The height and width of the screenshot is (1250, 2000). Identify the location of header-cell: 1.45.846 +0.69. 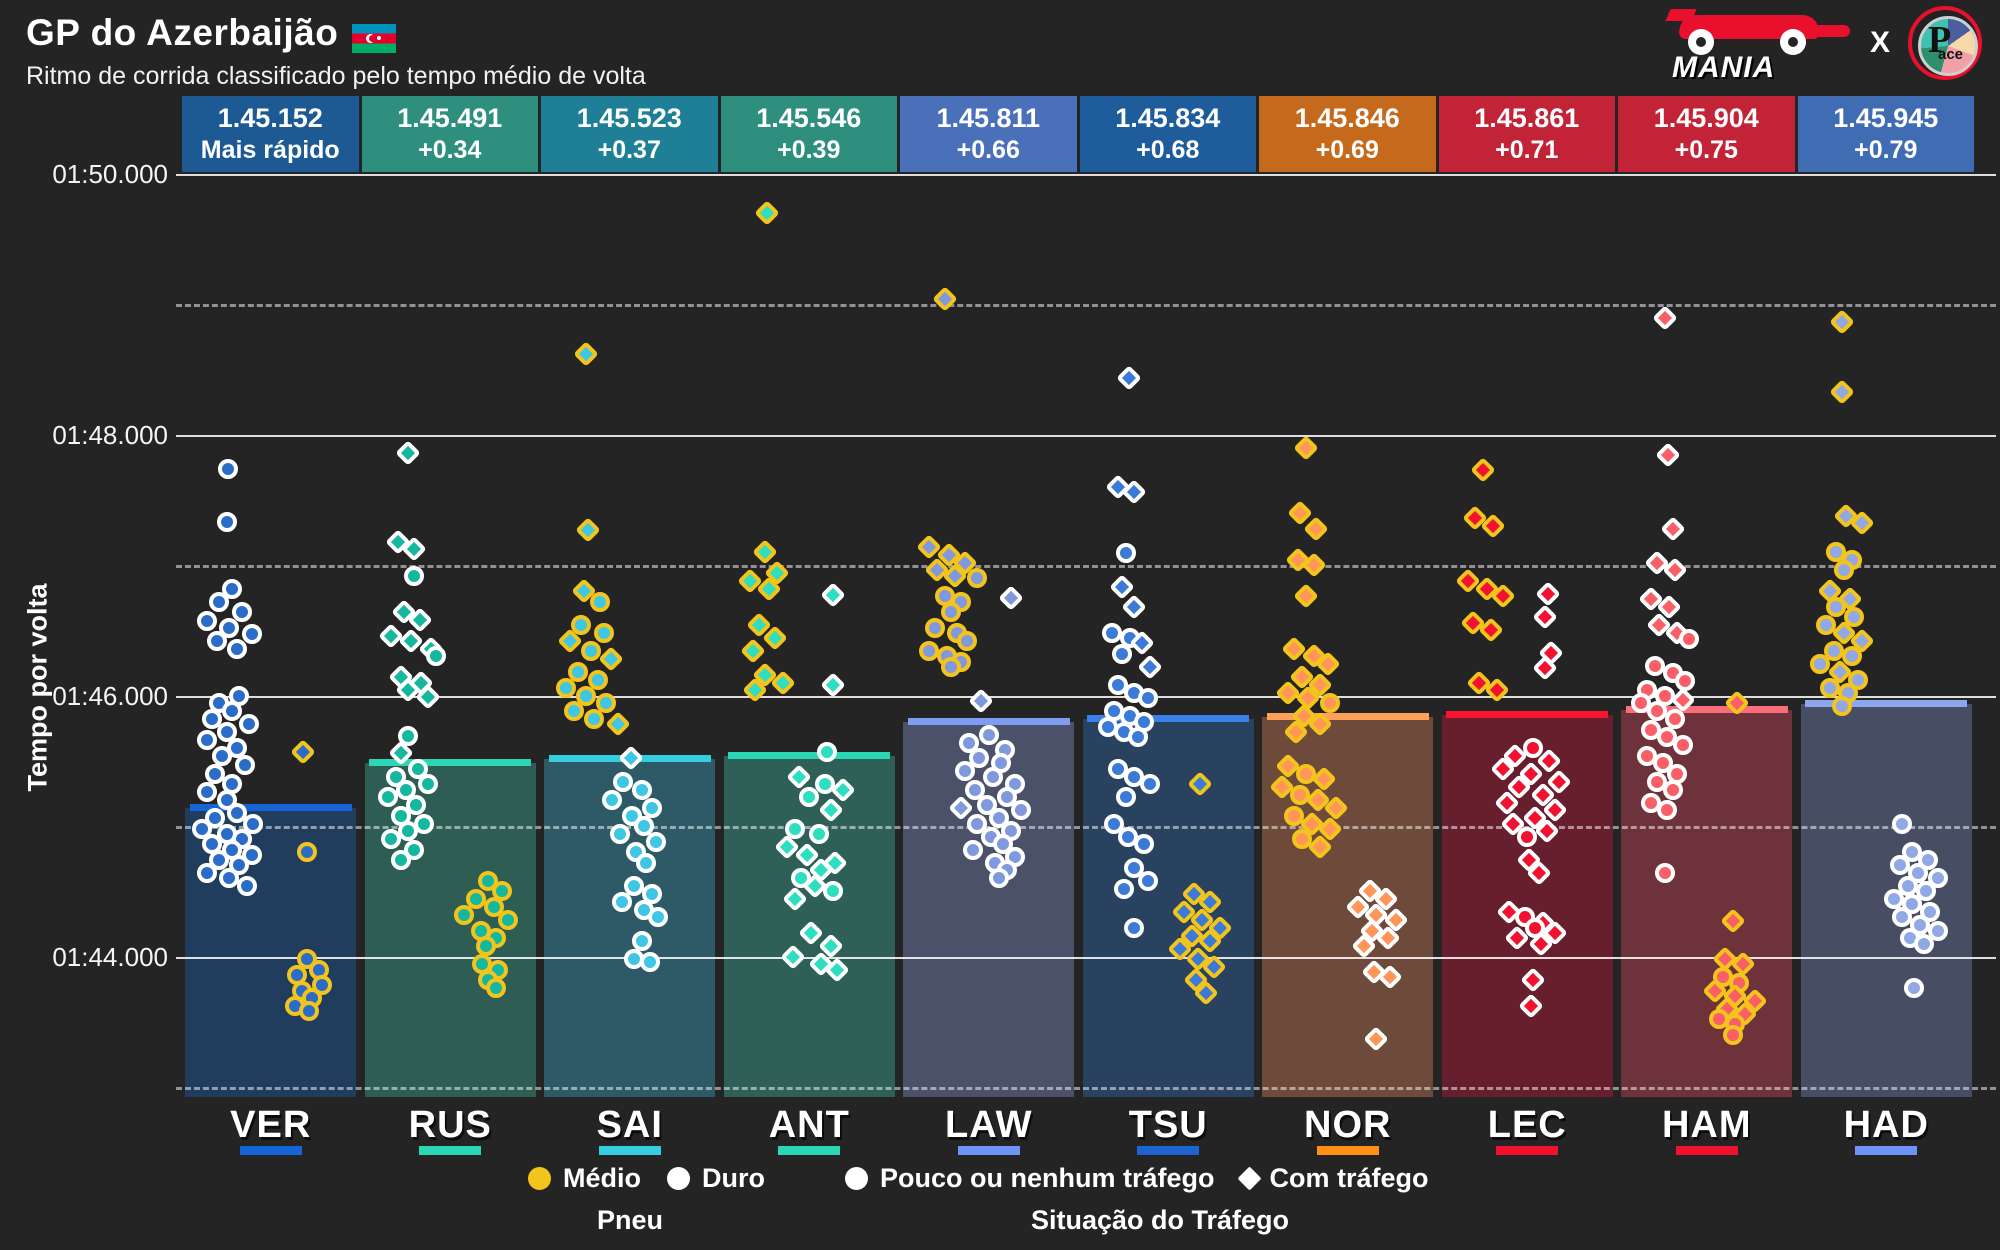
(1347, 134).